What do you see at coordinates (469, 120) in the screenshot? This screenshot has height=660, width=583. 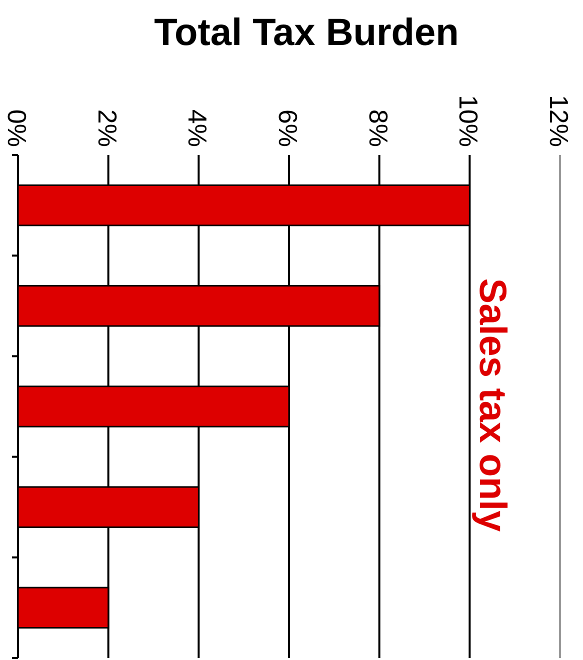 I see `x-tick-label: 10%` at bounding box center [469, 120].